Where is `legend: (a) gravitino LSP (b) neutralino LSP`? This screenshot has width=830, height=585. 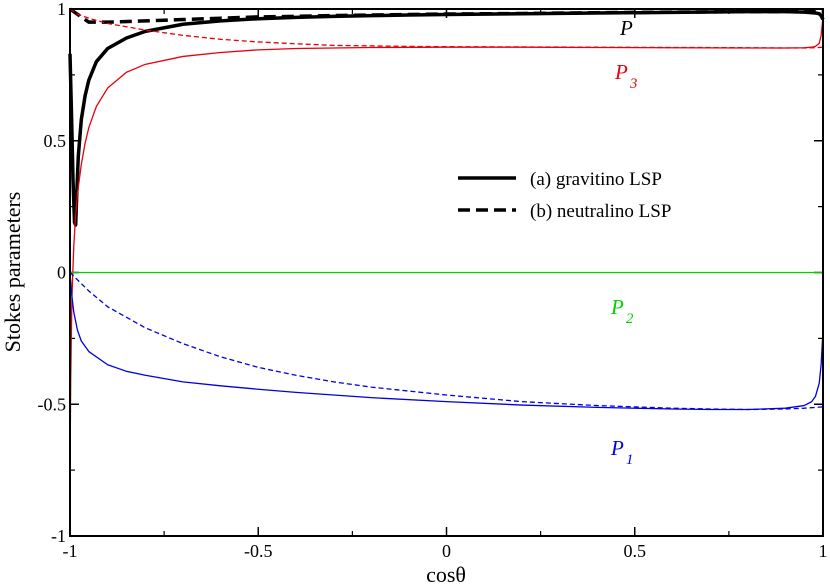
legend: (a) gravitino LSP (b) neutralino LSP is located at coordinates (564, 195).